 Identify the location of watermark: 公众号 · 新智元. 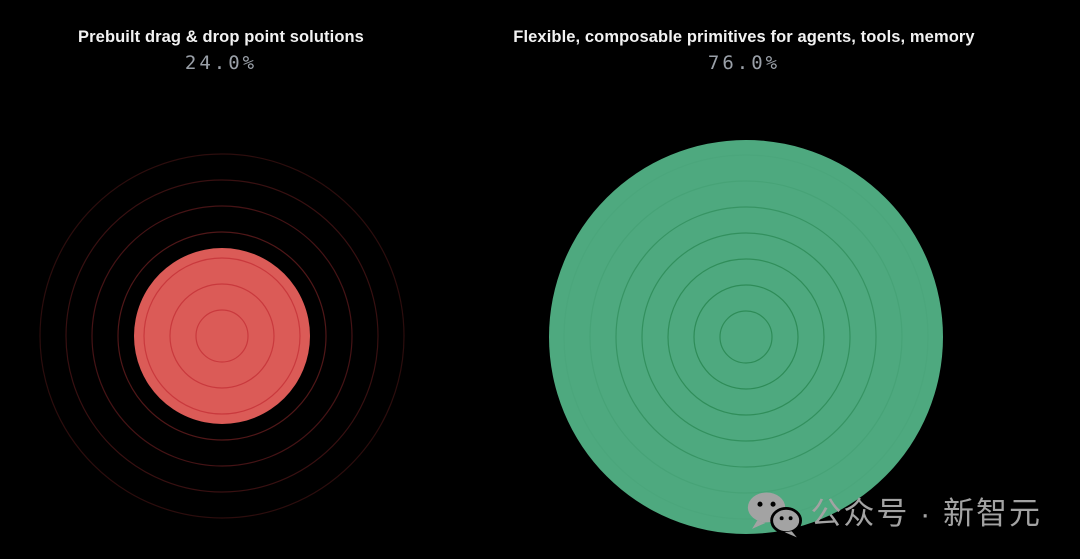
(894, 514).